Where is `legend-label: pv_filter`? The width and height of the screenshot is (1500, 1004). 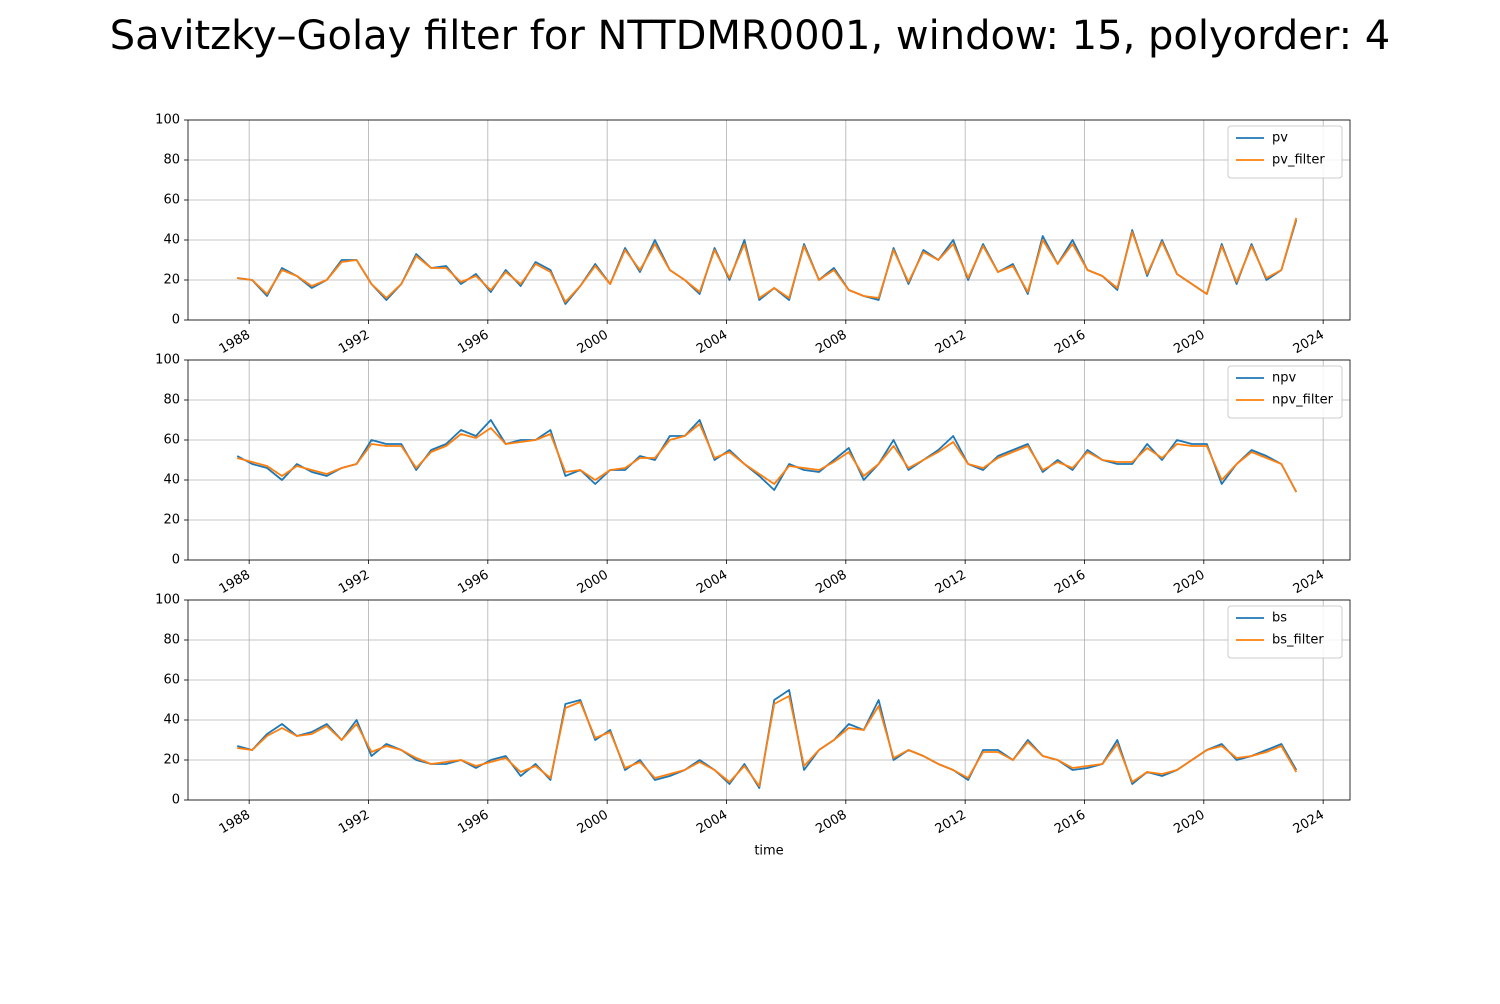 legend-label: pv_filter is located at coordinates (1298, 160).